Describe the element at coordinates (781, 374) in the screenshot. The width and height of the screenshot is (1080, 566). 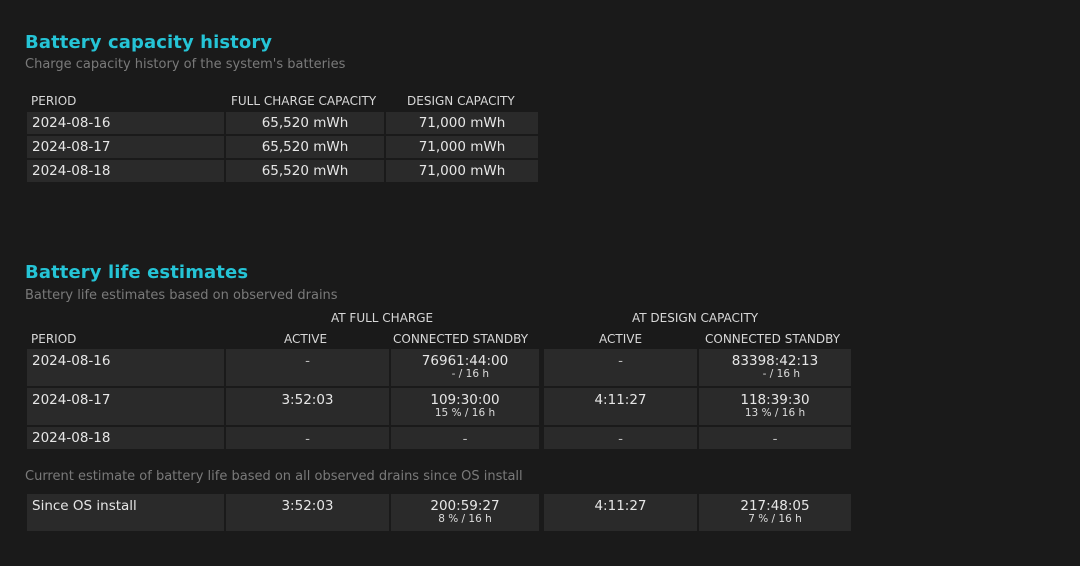
I see `life-standby-design-sub: - / 16 h` at that location.